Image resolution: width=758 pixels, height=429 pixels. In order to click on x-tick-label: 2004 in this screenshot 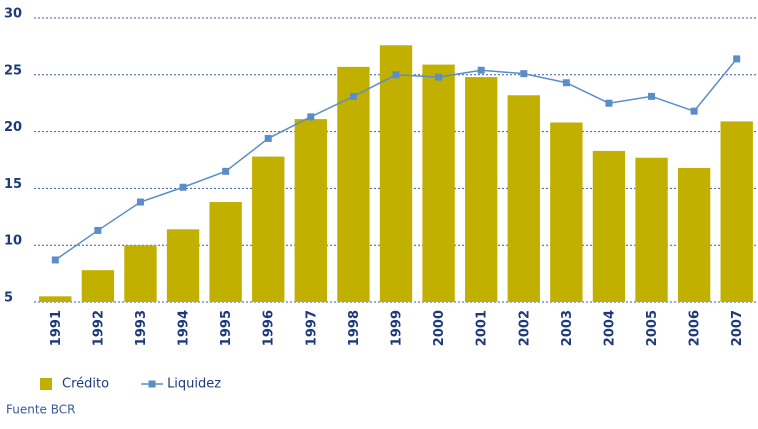, I will do `click(609, 328)`.